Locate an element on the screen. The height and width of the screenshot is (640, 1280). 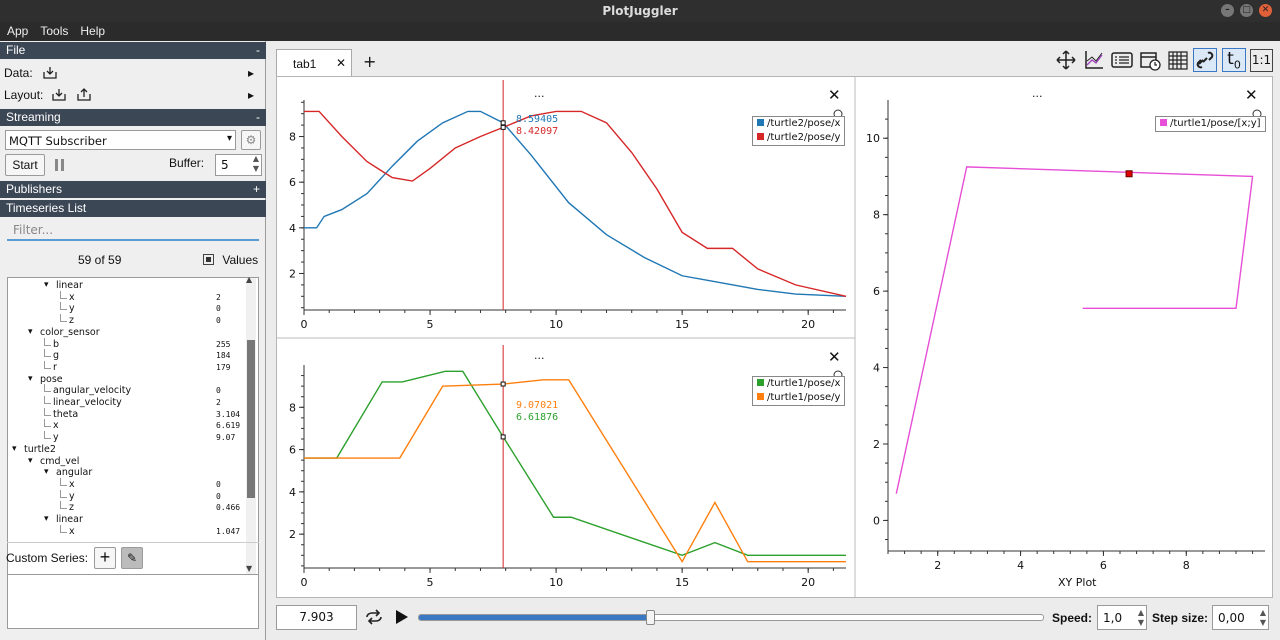
tree-item-label: cmd_vel is located at coordinates (60, 461).